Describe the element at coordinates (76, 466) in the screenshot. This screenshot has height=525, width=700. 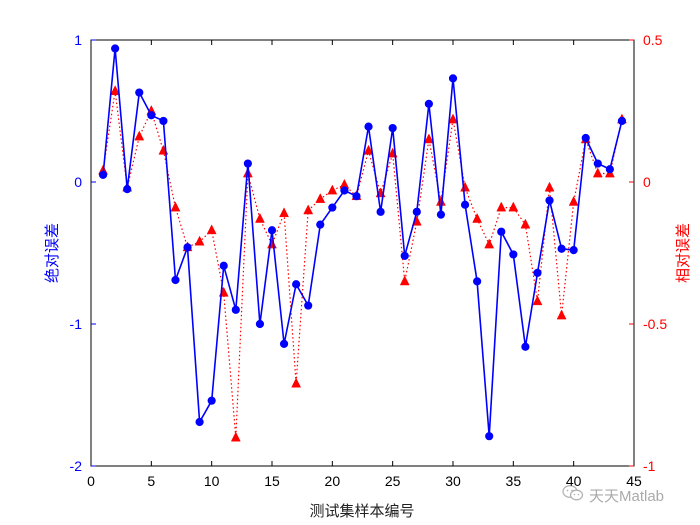
I see `left-y-tick-label: -2` at that location.